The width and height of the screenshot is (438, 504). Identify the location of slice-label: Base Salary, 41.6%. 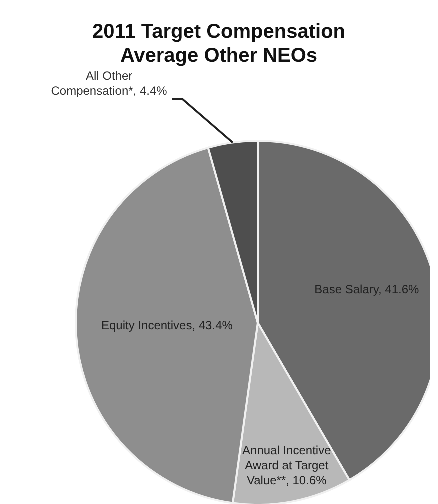
(367, 289).